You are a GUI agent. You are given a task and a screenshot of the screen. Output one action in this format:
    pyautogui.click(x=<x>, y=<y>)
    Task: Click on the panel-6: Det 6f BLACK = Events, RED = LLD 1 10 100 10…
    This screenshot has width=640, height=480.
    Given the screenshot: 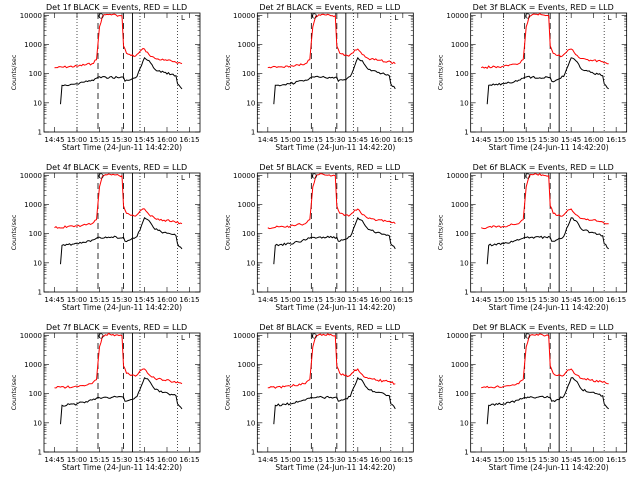 What is the action you would take?
    pyautogui.click(x=532, y=237)
    